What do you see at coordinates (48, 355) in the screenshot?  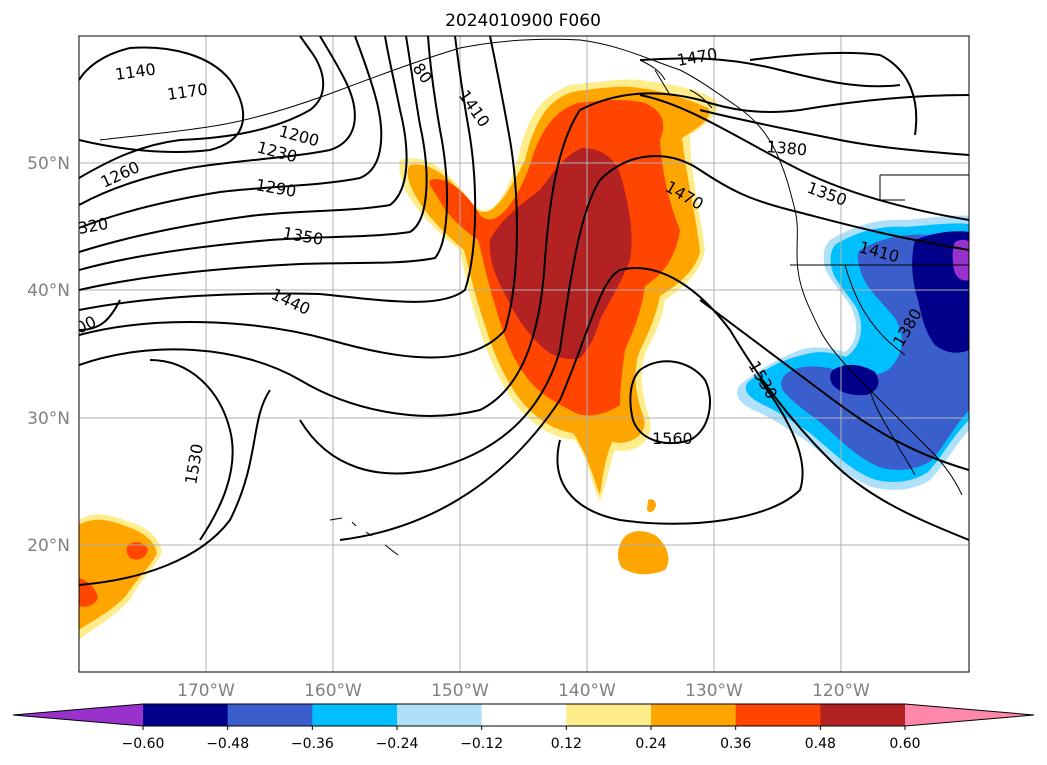 I see `latitude-labels: 50°N 40°N 30°N 20°N` at bounding box center [48, 355].